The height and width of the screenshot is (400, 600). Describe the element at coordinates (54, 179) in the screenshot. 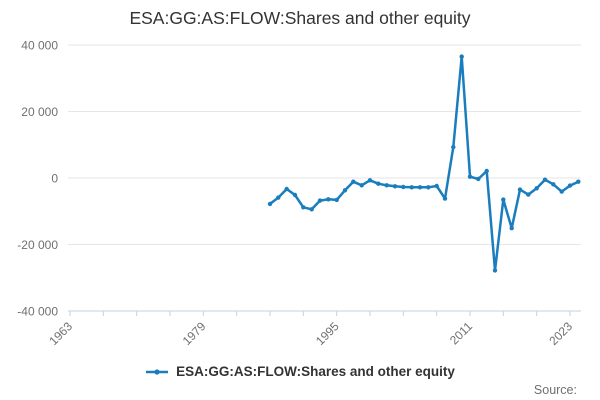

I see `y-axis-tick-label: 0` at that location.